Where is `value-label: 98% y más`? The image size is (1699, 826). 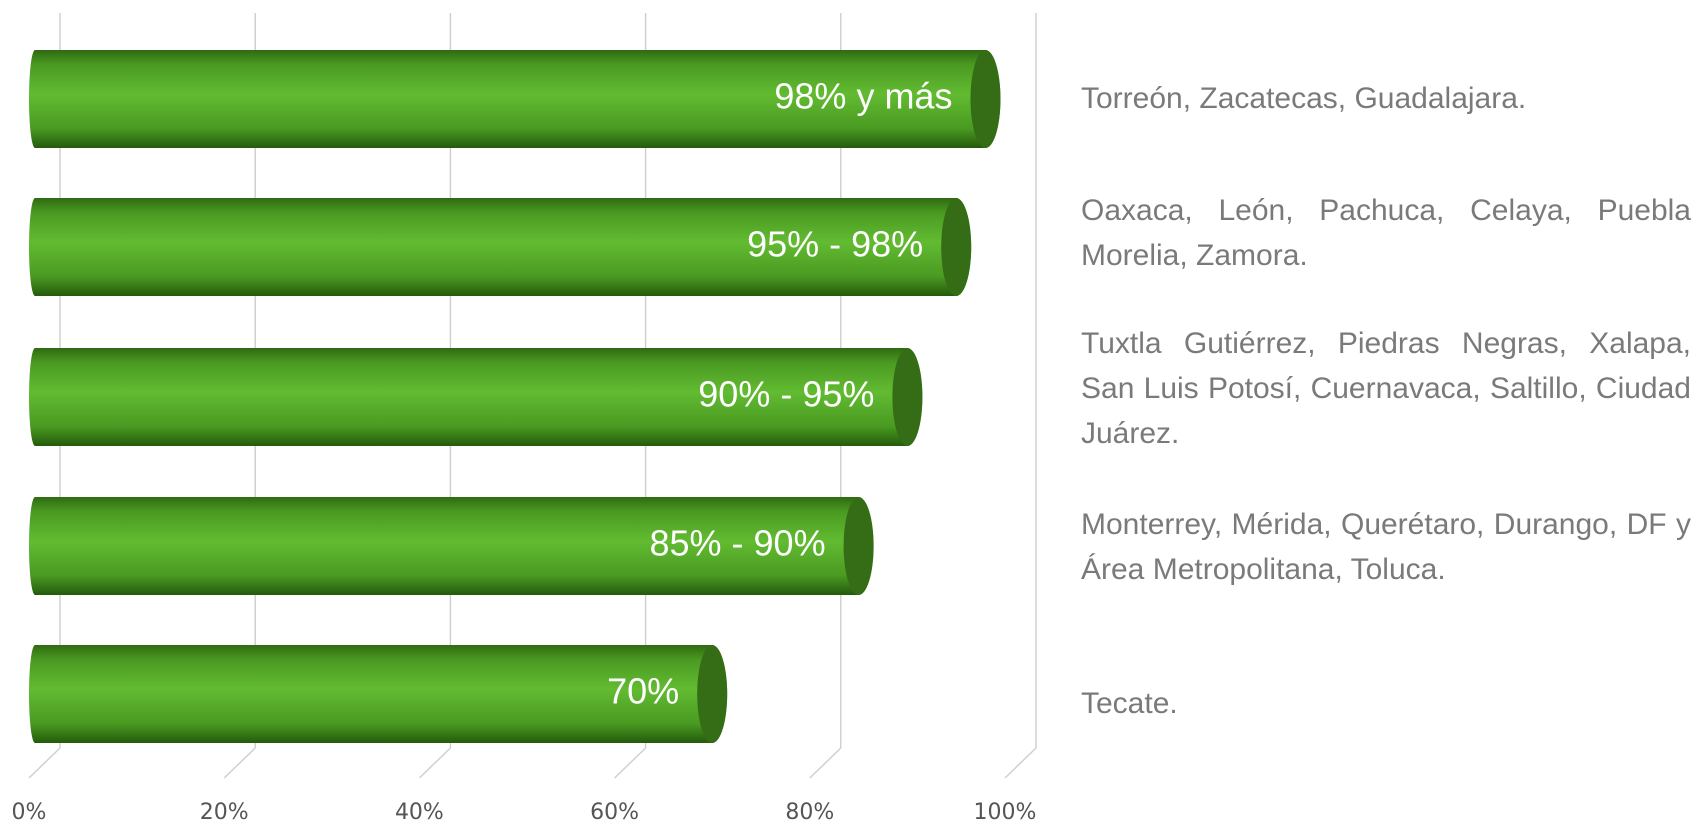
value-label: 98% y más is located at coordinates (863, 96).